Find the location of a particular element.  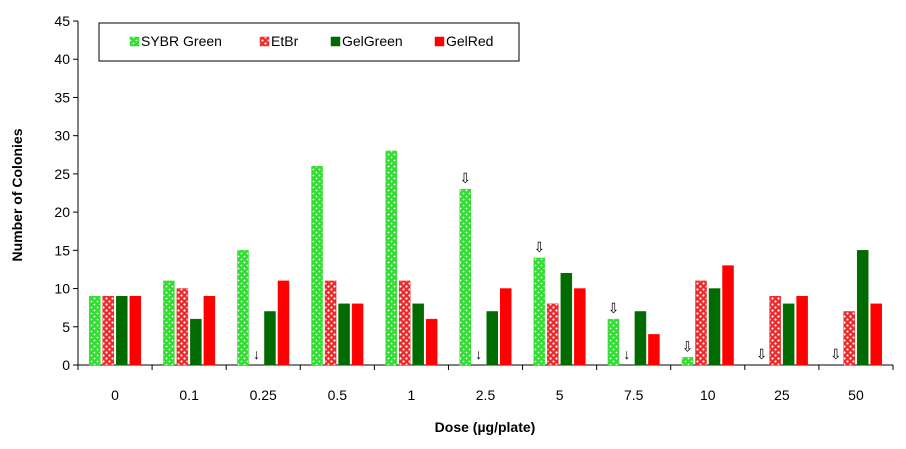

x-tick-label: 1 is located at coordinates (412, 395).